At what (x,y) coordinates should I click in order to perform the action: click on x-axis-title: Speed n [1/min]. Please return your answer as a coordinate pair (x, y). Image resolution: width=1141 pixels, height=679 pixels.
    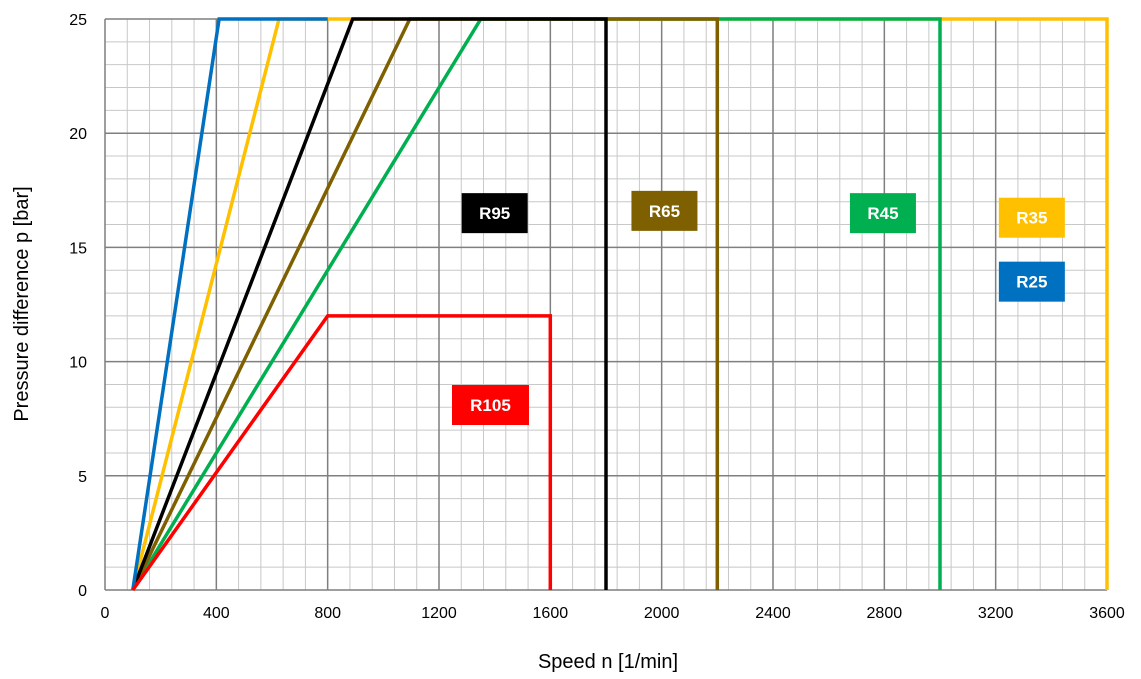
    Looking at the image, I should click on (608, 662).